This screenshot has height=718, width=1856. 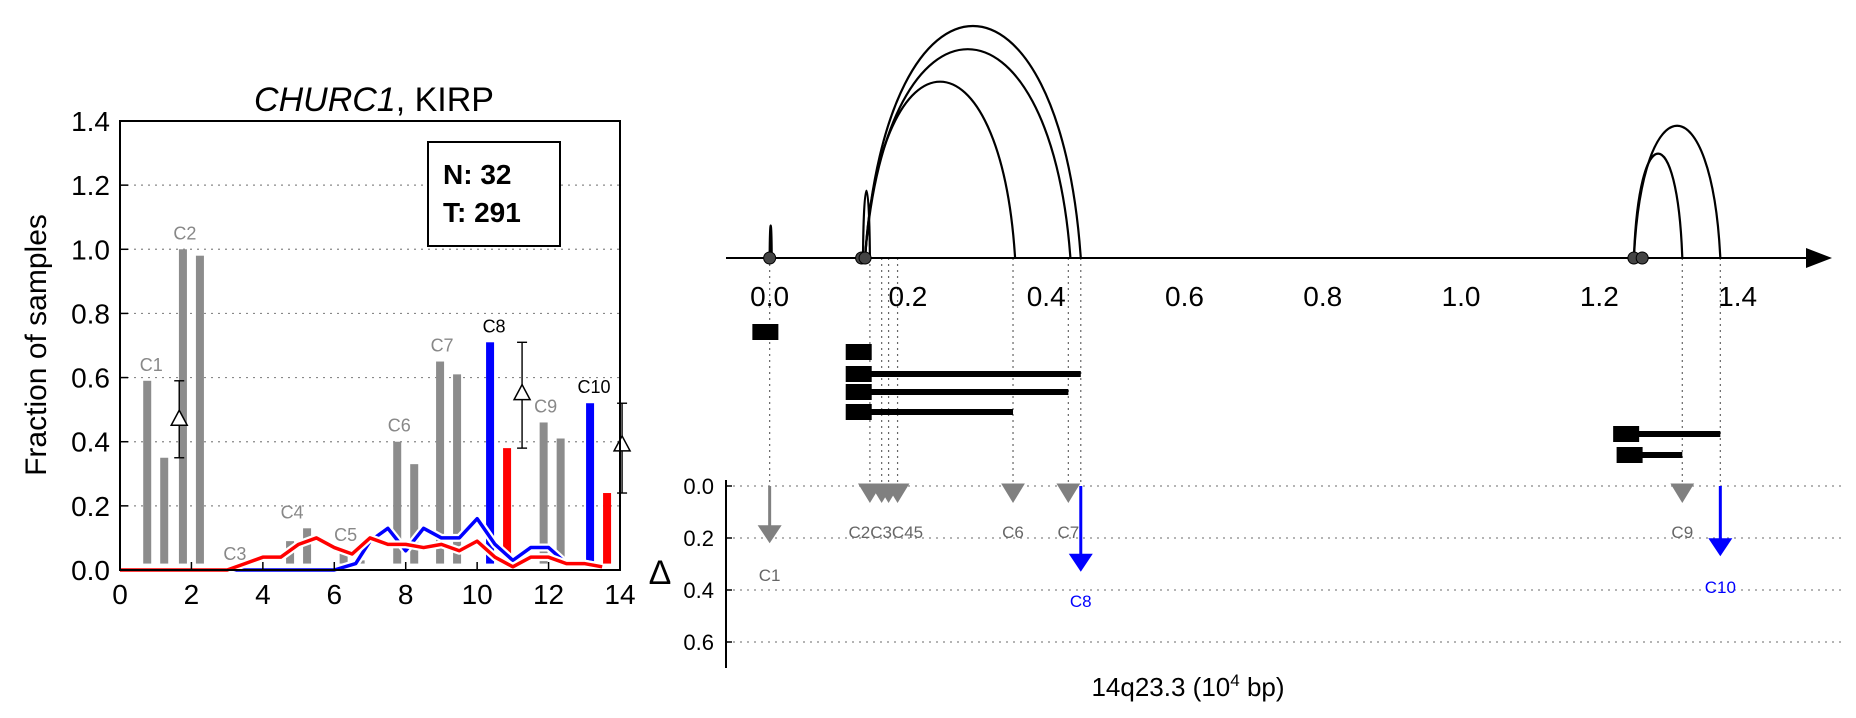 What do you see at coordinates (1184, 296) in the screenshot?
I see `genomic-tick-label: 0.6` at bounding box center [1184, 296].